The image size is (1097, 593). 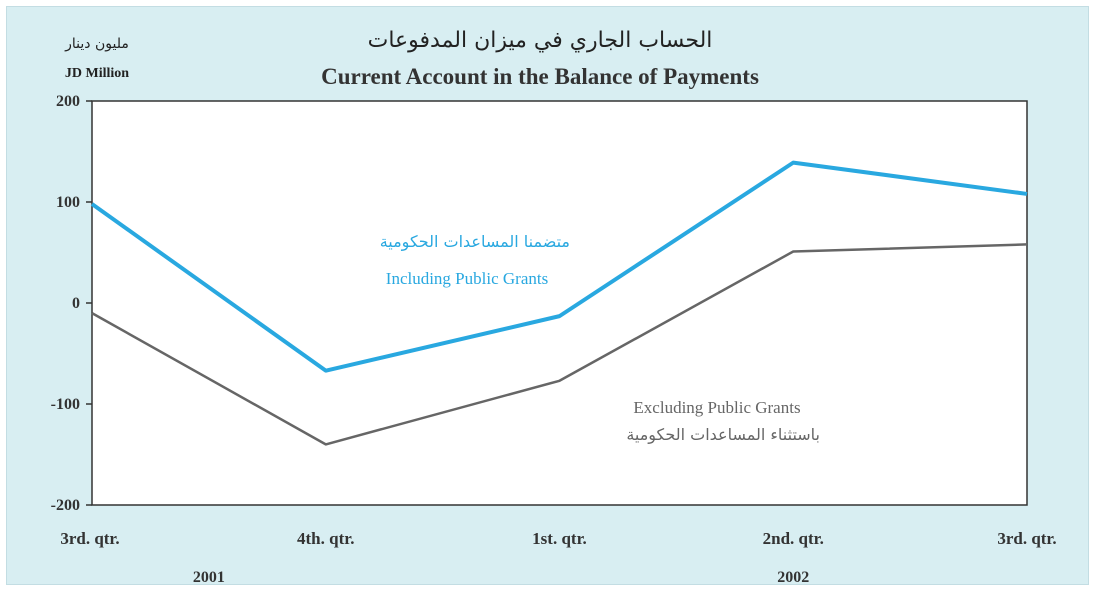 What do you see at coordinates (716, 407) in the screenshot?
I see `series-label-excluding: Excluding Public Grants` at bounding box center [716, 407].